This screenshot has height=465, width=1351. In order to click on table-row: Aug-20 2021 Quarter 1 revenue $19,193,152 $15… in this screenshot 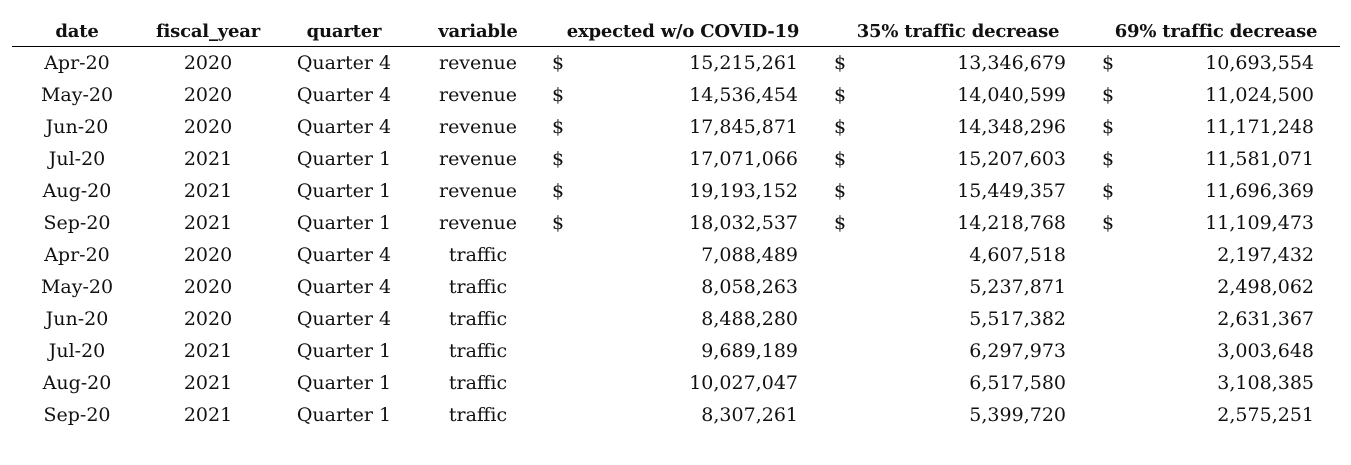, I will do `click(676, 191)`.